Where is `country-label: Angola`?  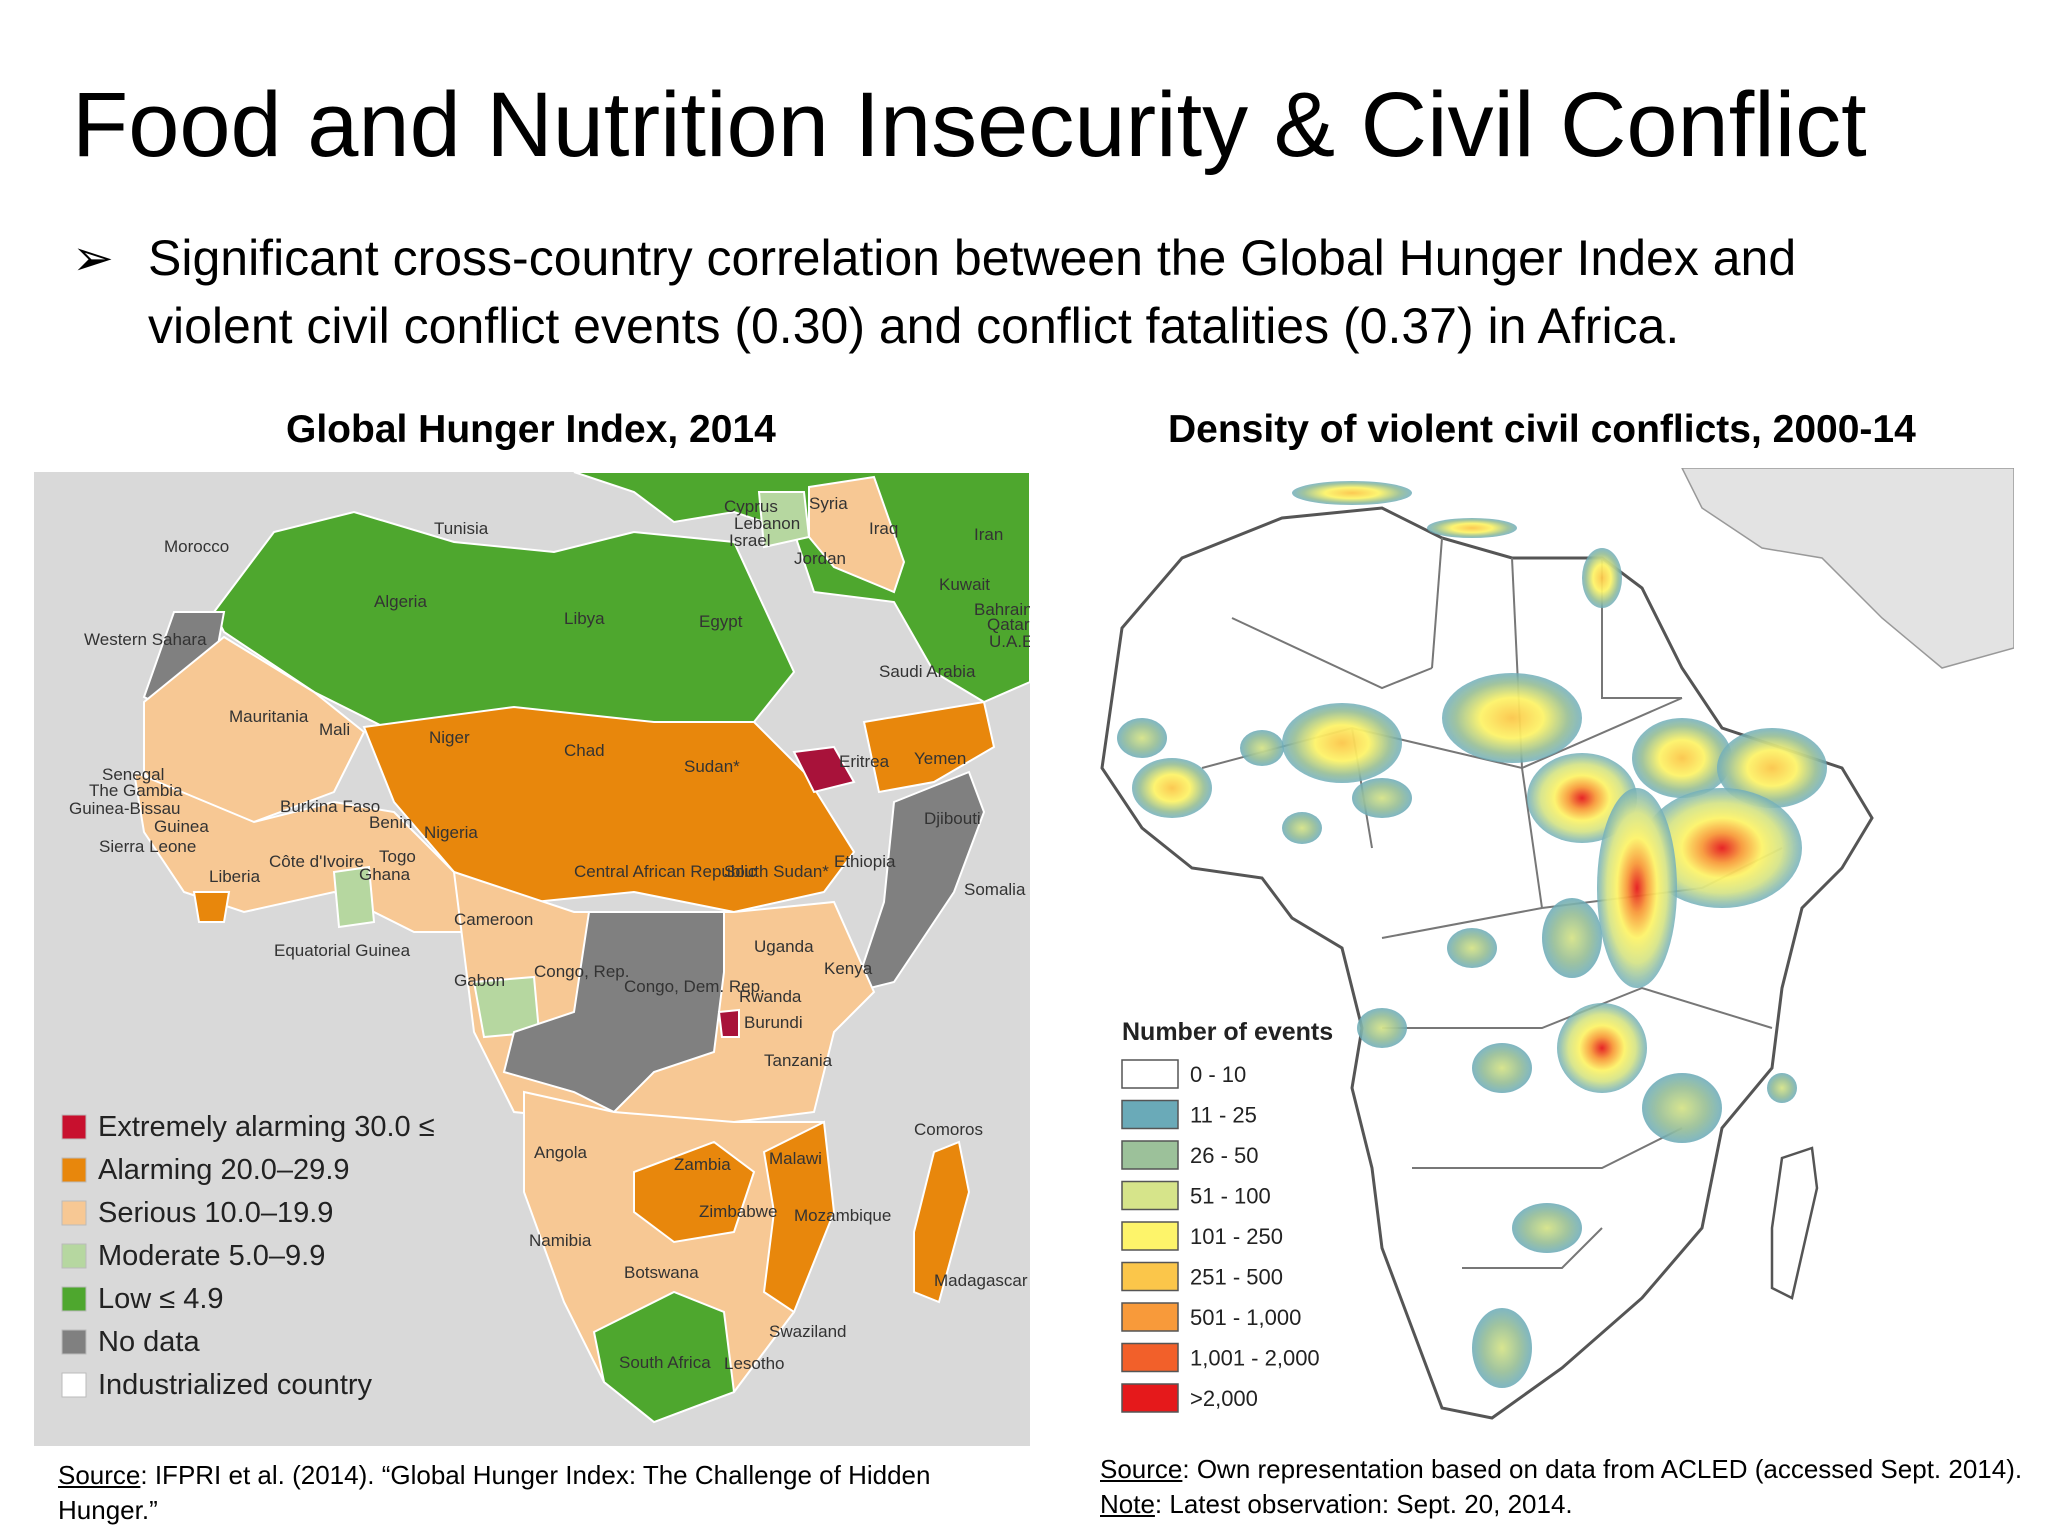 country-label: Angola is located at coordinates (560, 1152).